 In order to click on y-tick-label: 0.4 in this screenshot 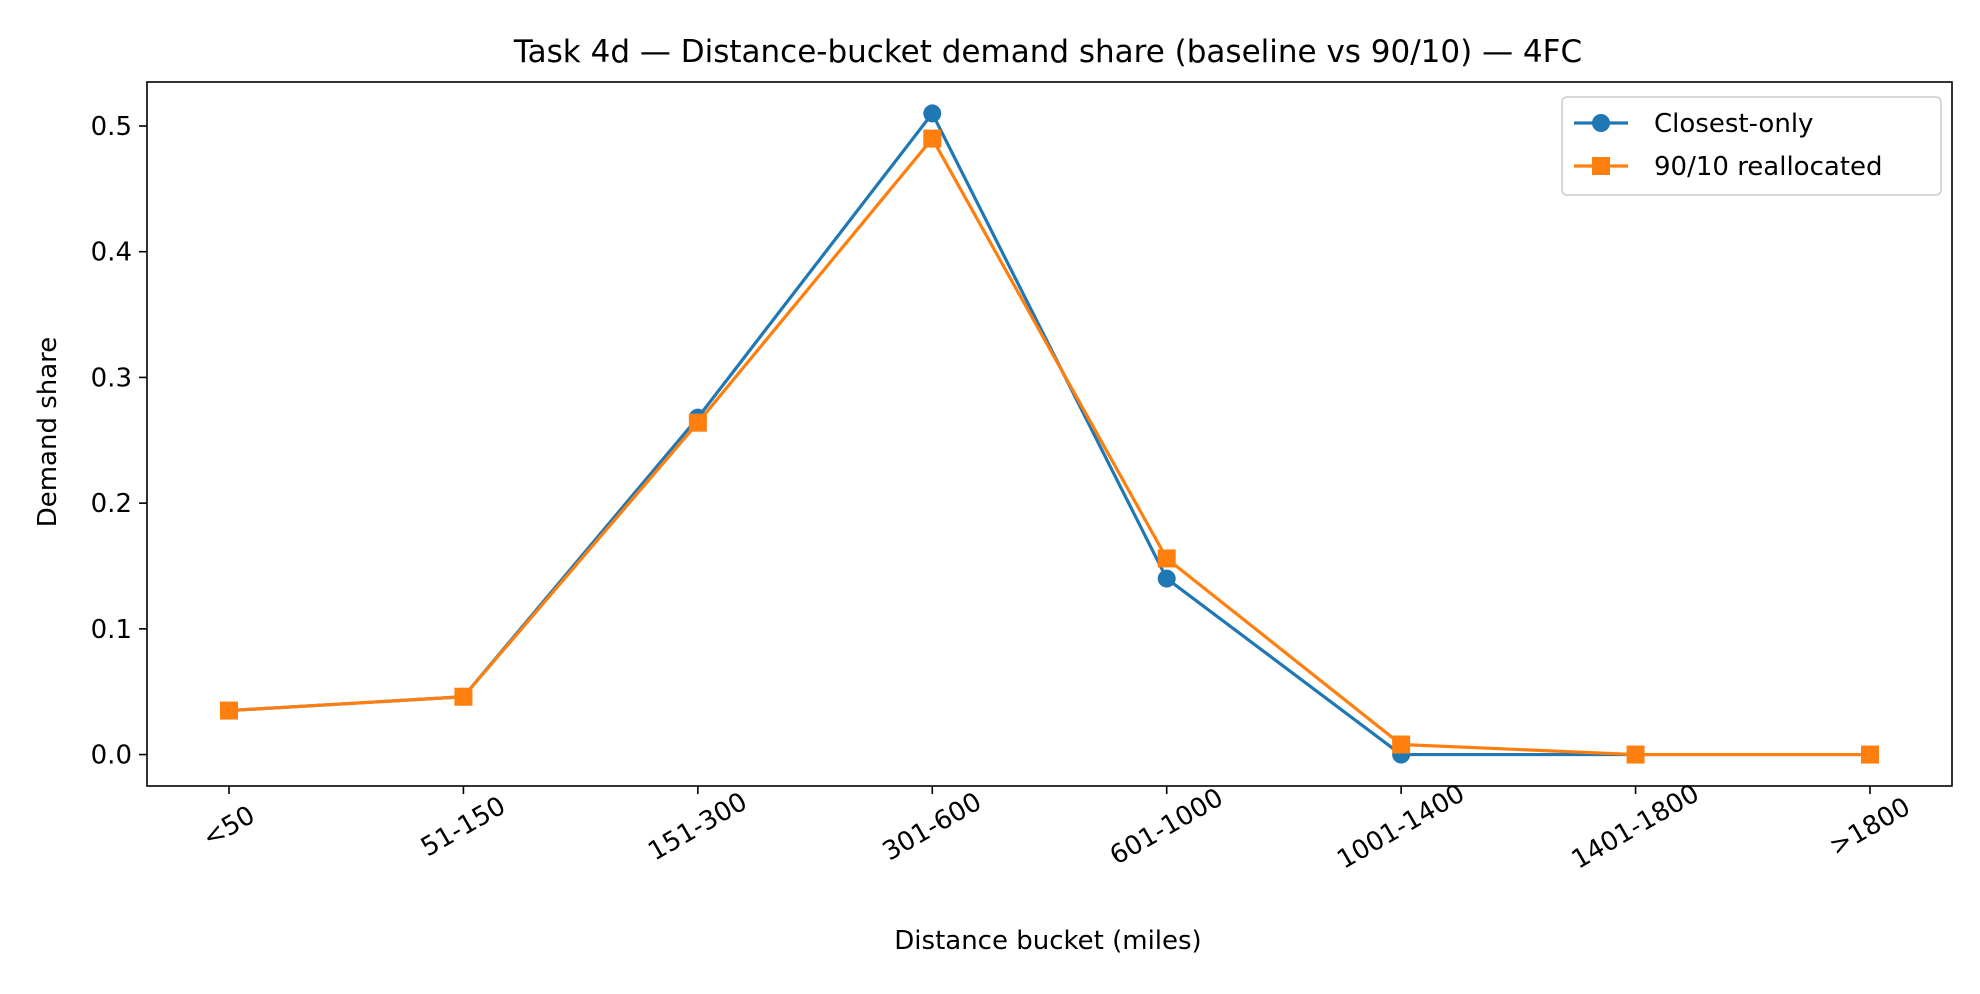, I will do `click(111, 253)`.